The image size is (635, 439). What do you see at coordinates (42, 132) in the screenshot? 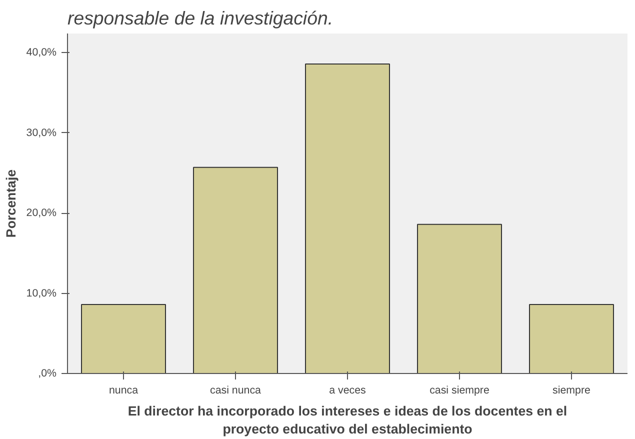
I see `y-tick-label: 30,0%` at bounding box center [42, 132].